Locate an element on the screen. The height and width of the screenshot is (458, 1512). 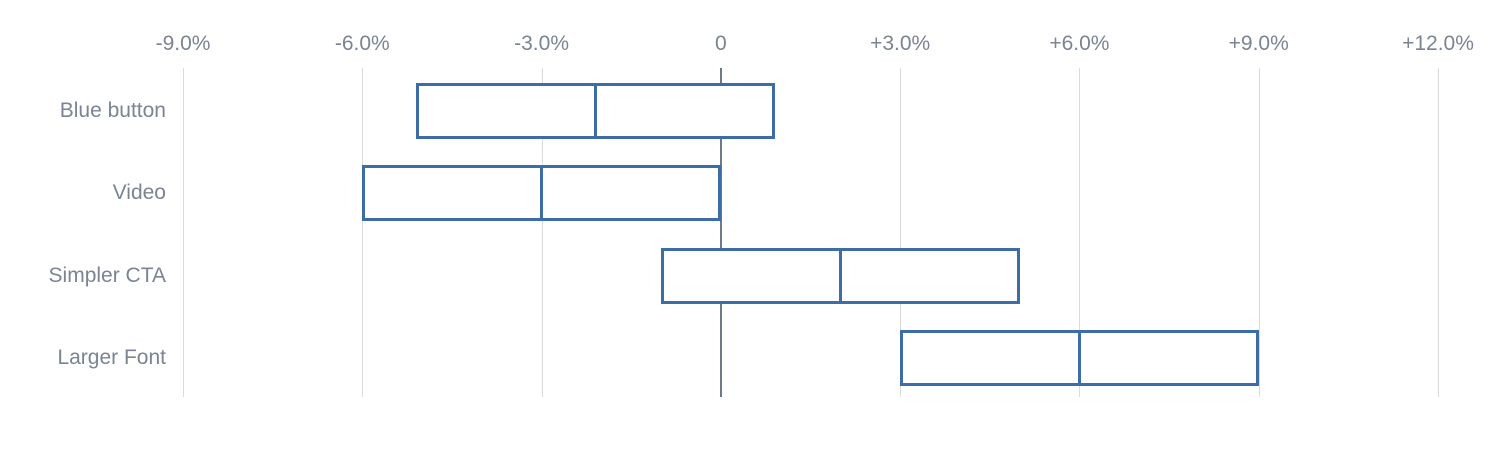
category-label: Larger Font is located at coordinates (111, 357).